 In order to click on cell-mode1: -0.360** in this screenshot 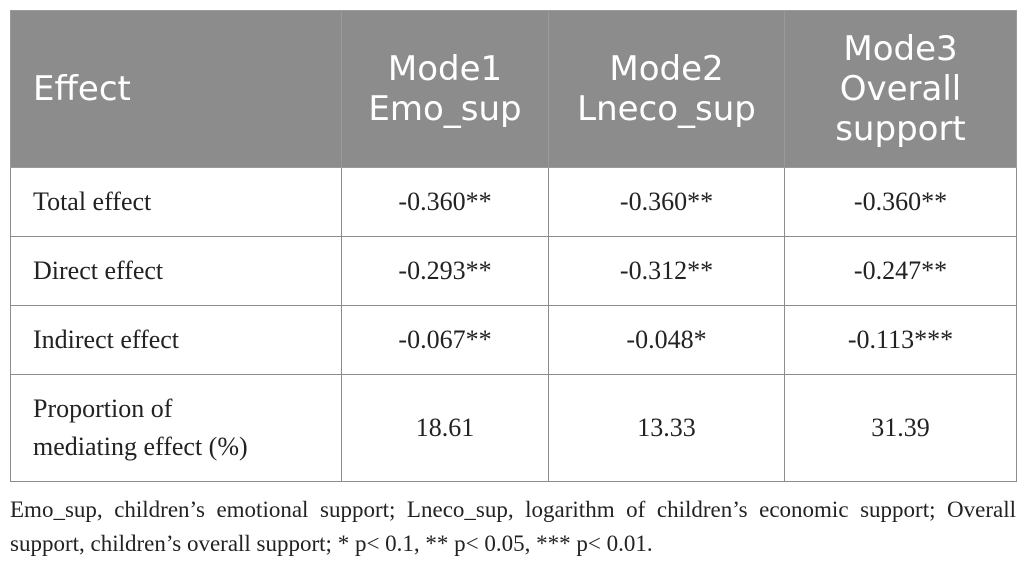, I will do `click(445, 202)`.